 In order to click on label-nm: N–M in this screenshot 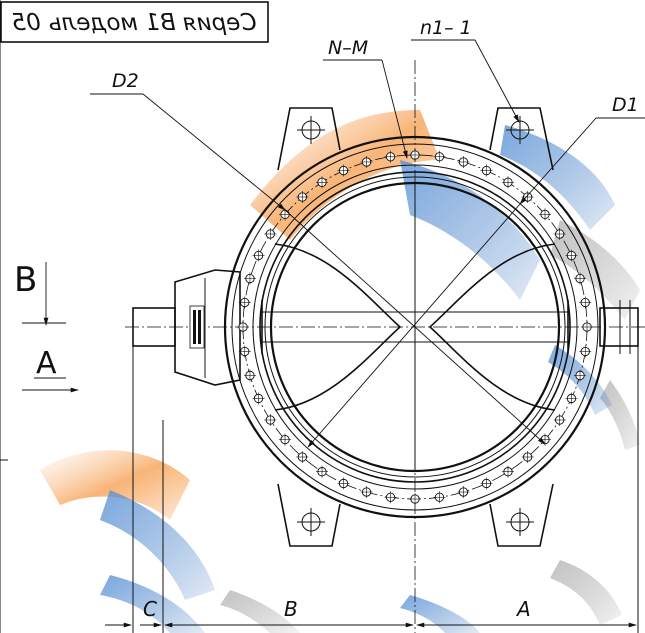, I will do `click(348, 48)`.